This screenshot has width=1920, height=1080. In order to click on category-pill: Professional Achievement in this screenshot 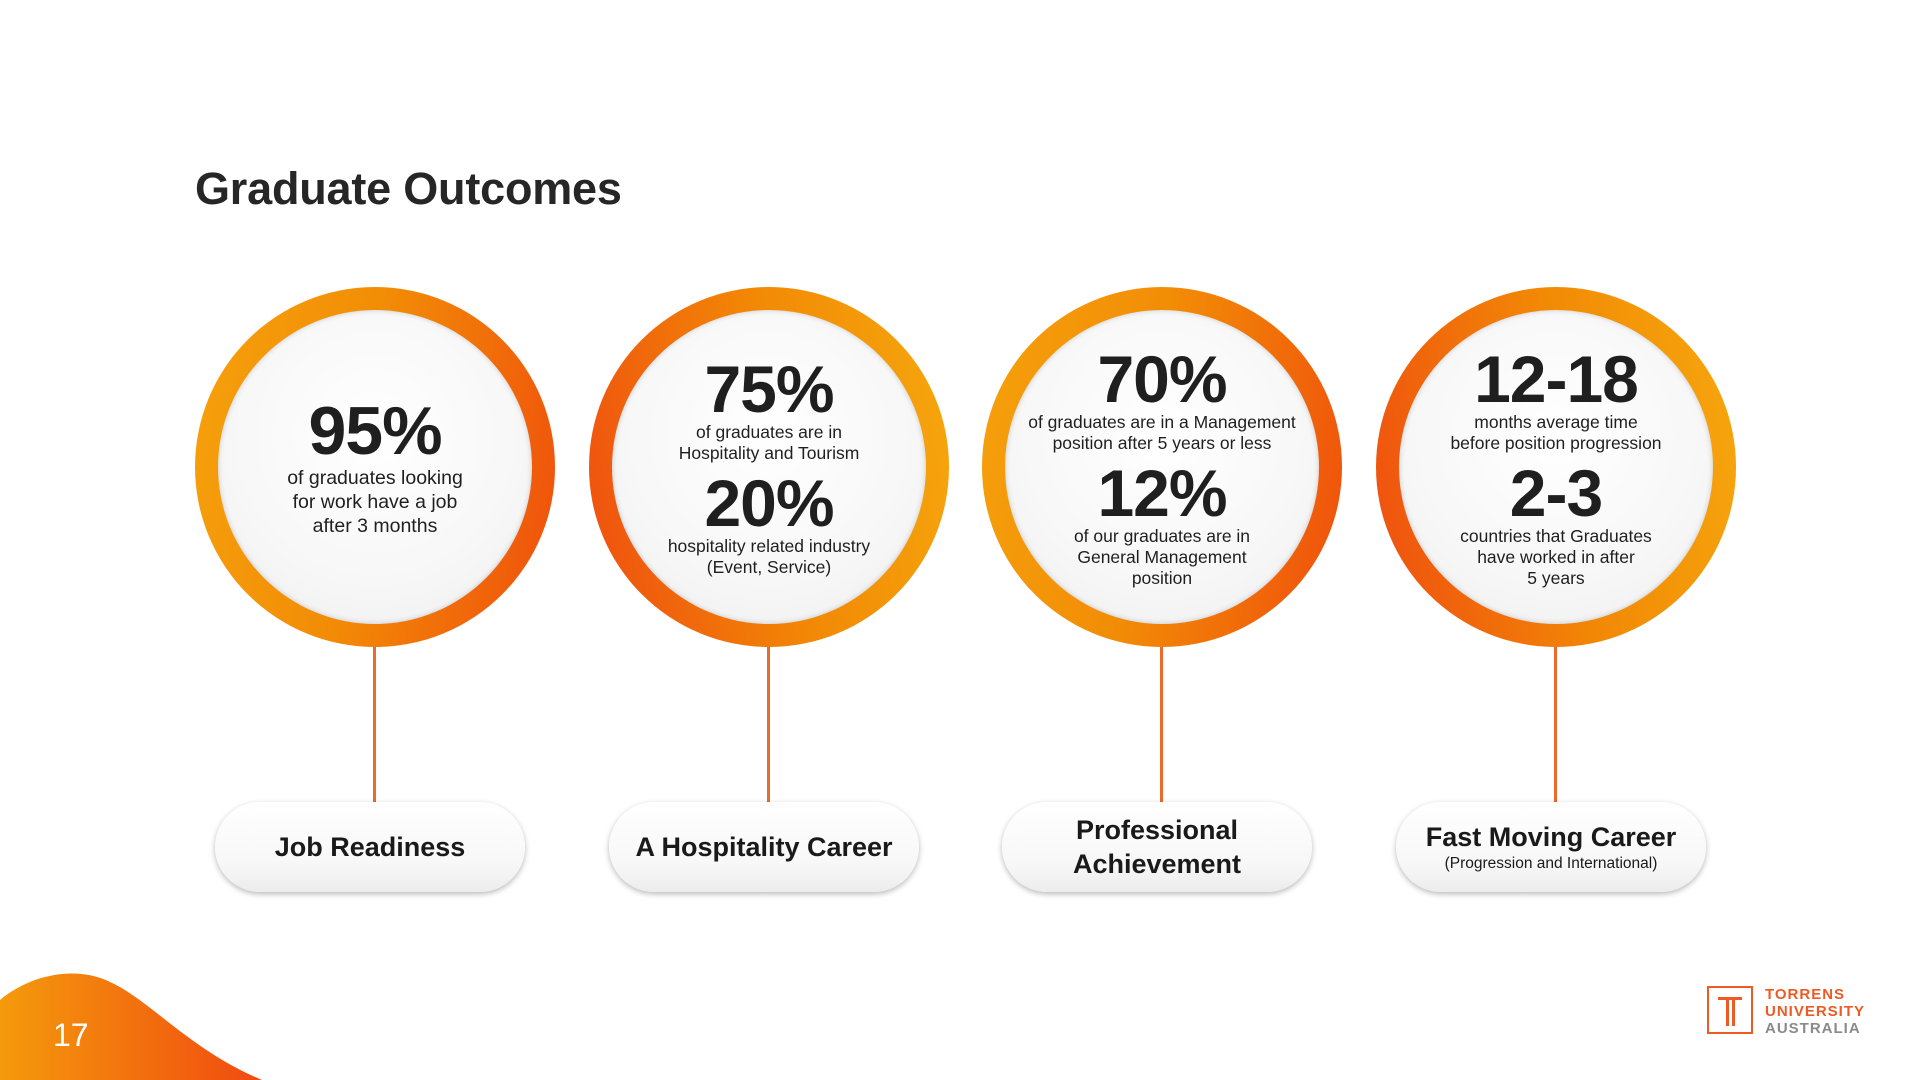, I will do `click(1157, 847)`.